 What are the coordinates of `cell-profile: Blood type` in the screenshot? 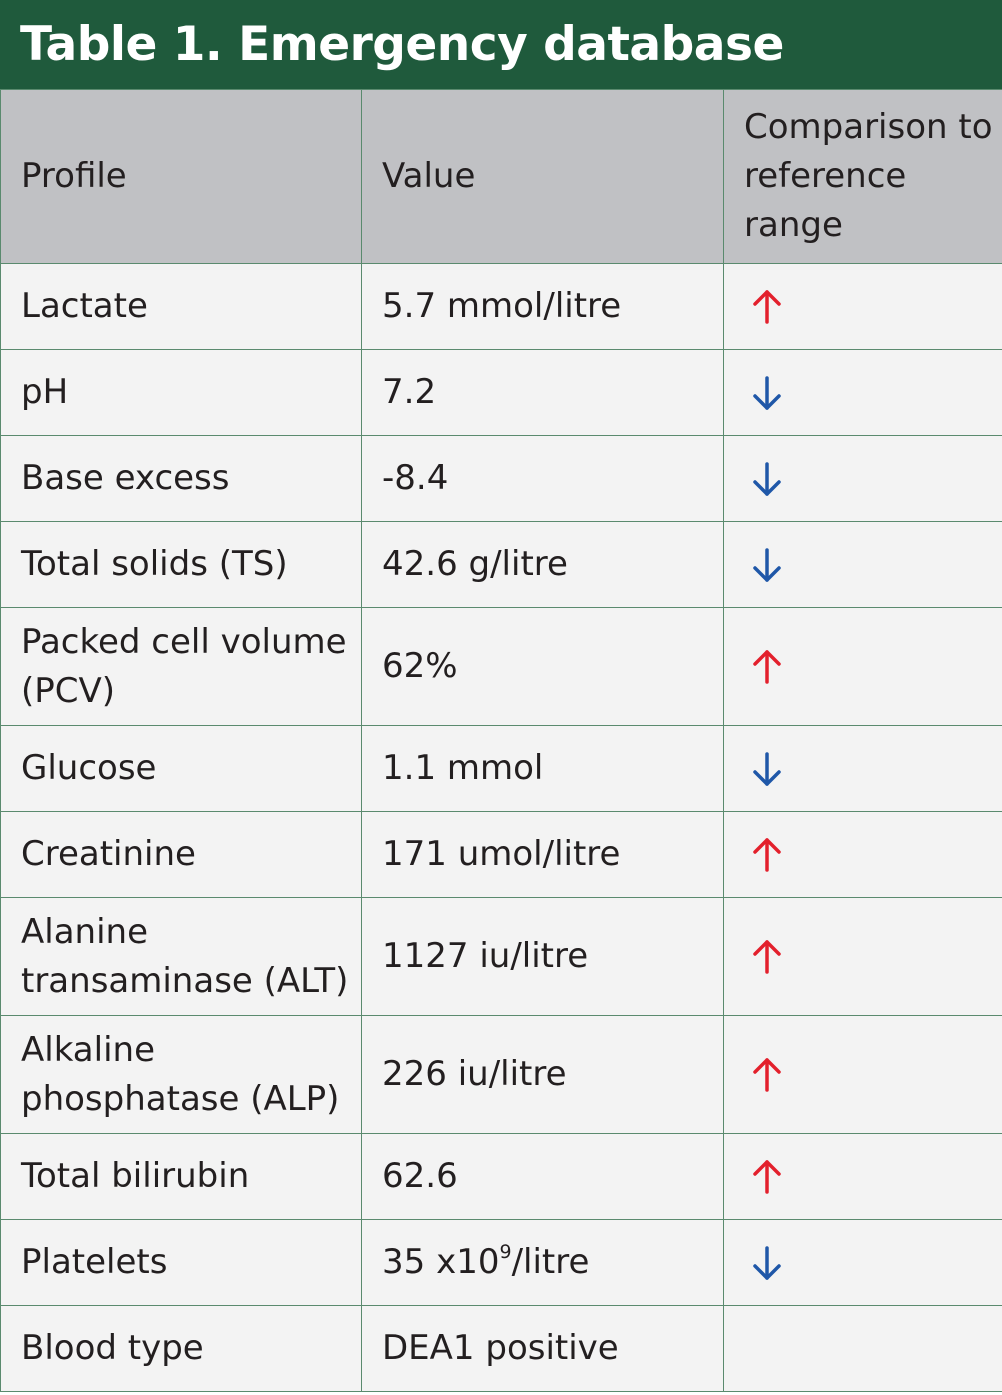 It's located at (181, 1348).